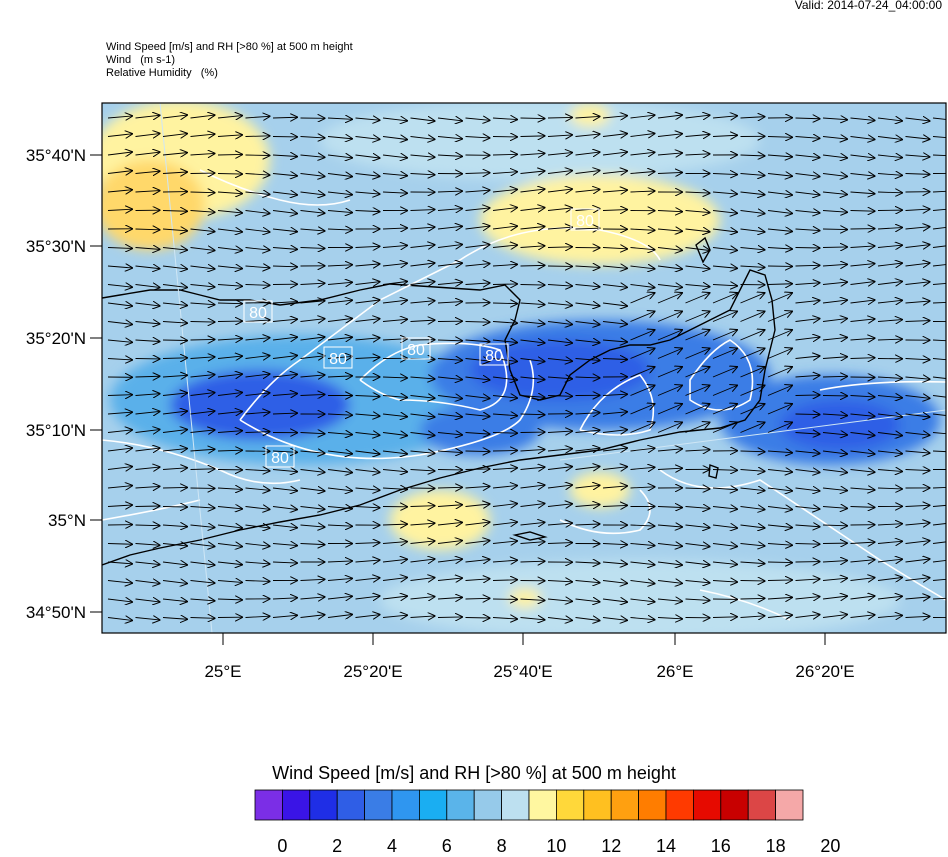 This screenshot has width=948, height=857. I want to click on latitude-label: 35°10'N, so click(56, 430).